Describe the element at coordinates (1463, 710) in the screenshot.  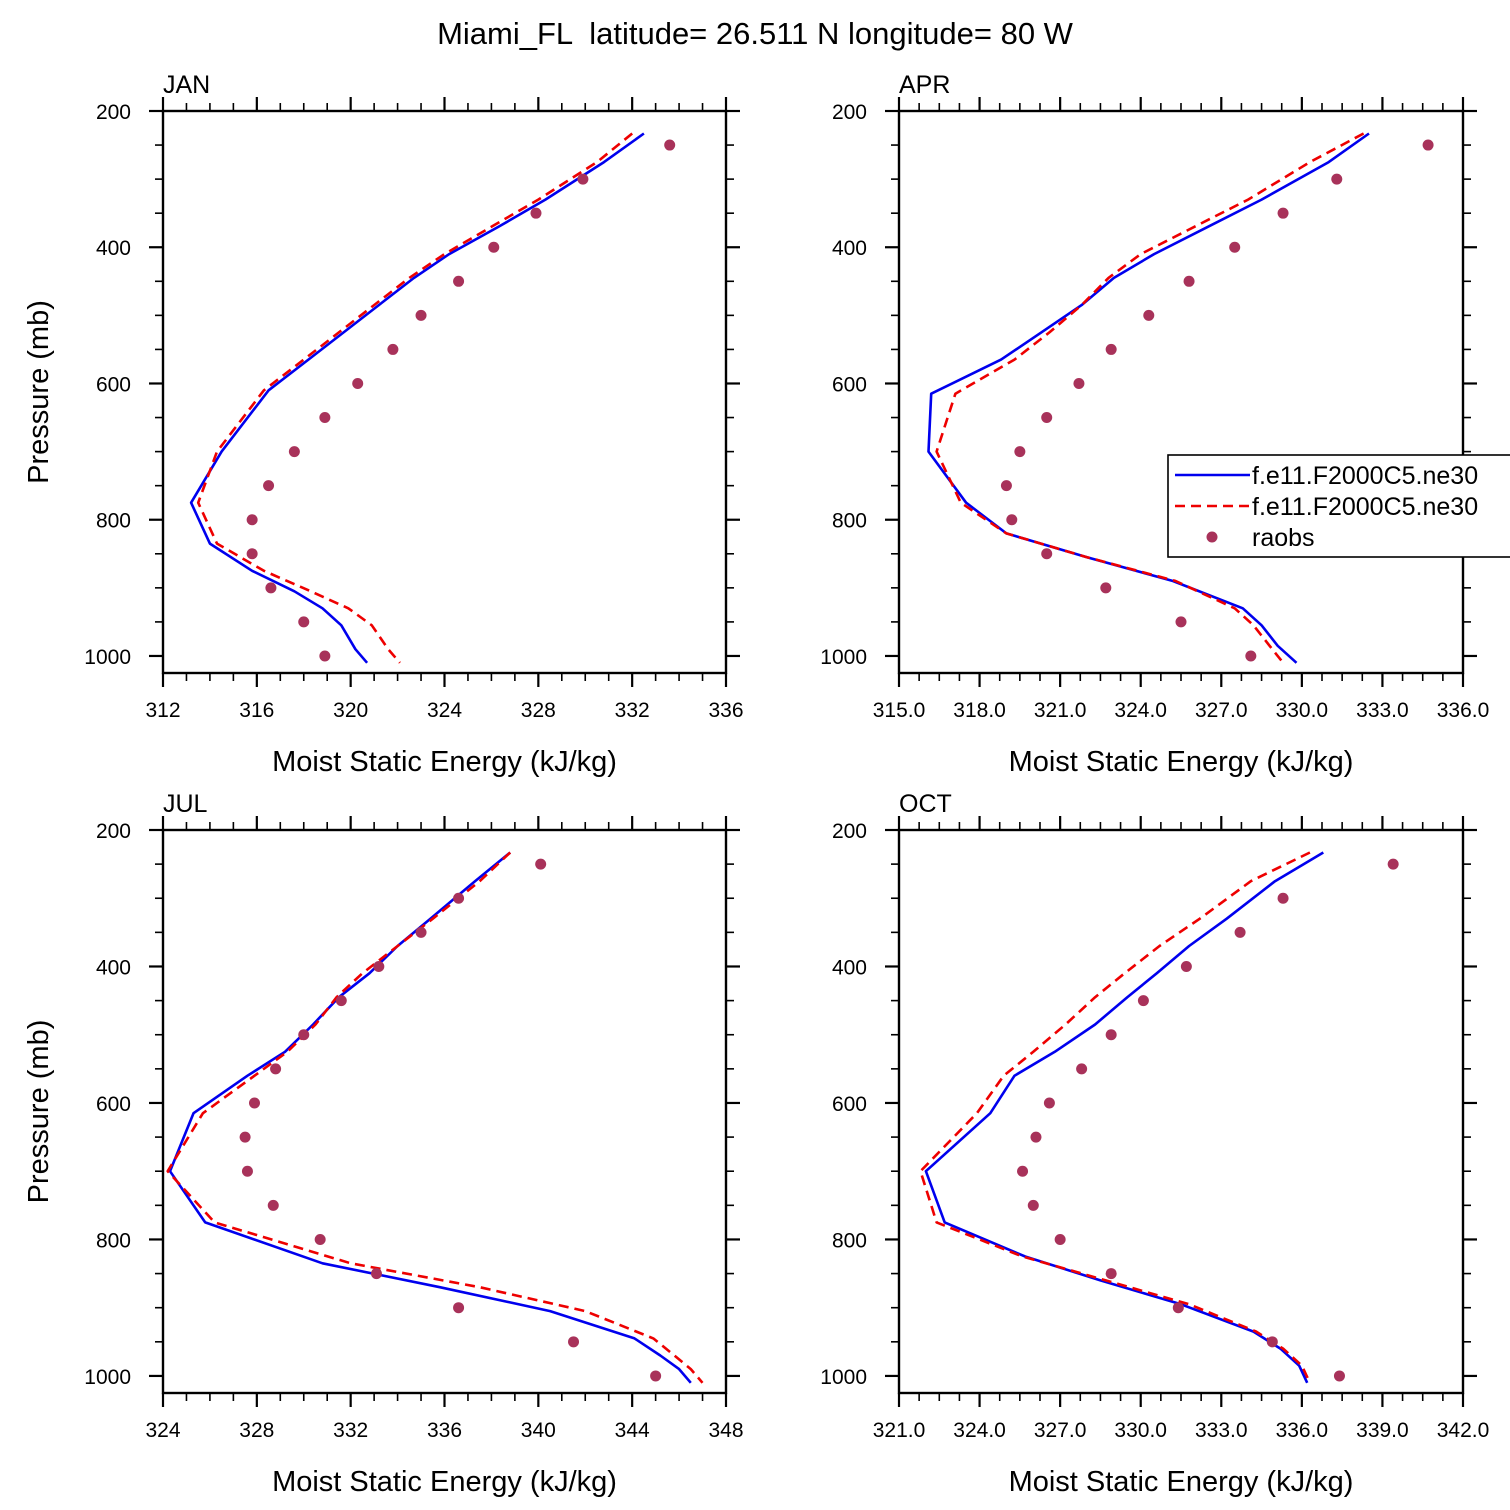
I see `x-tick-label: 336.0` at that location.